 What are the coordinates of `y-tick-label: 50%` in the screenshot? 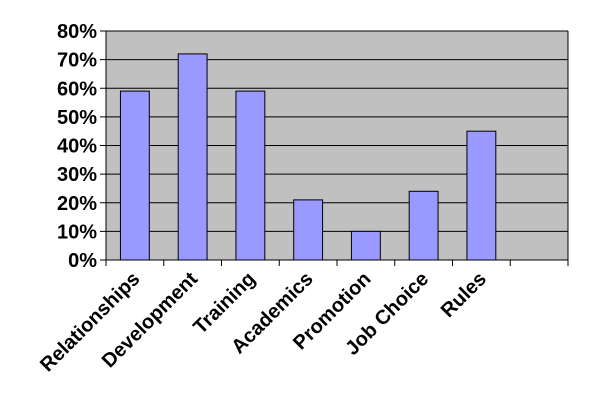 It's located at (77, 118).